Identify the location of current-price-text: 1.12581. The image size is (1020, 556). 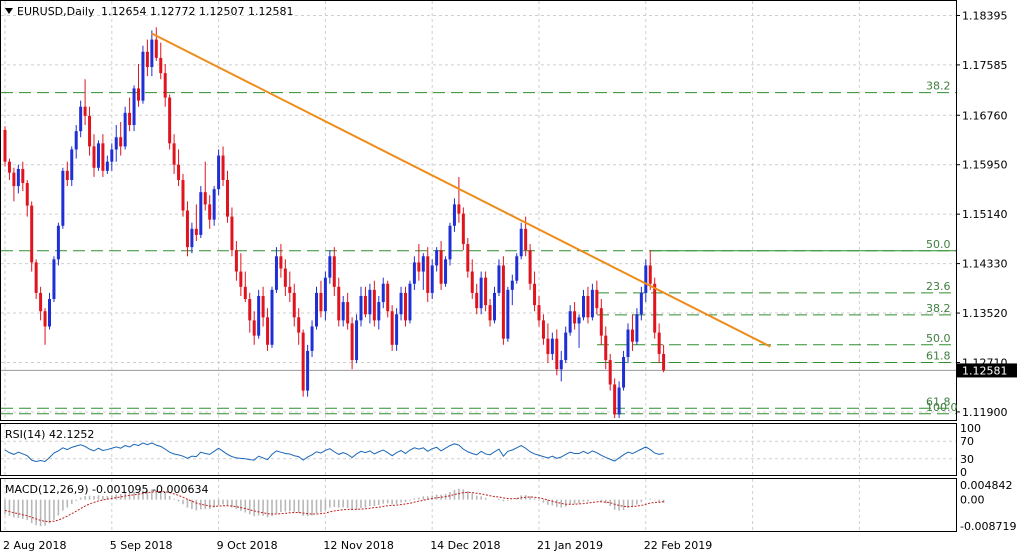
(985, 370).